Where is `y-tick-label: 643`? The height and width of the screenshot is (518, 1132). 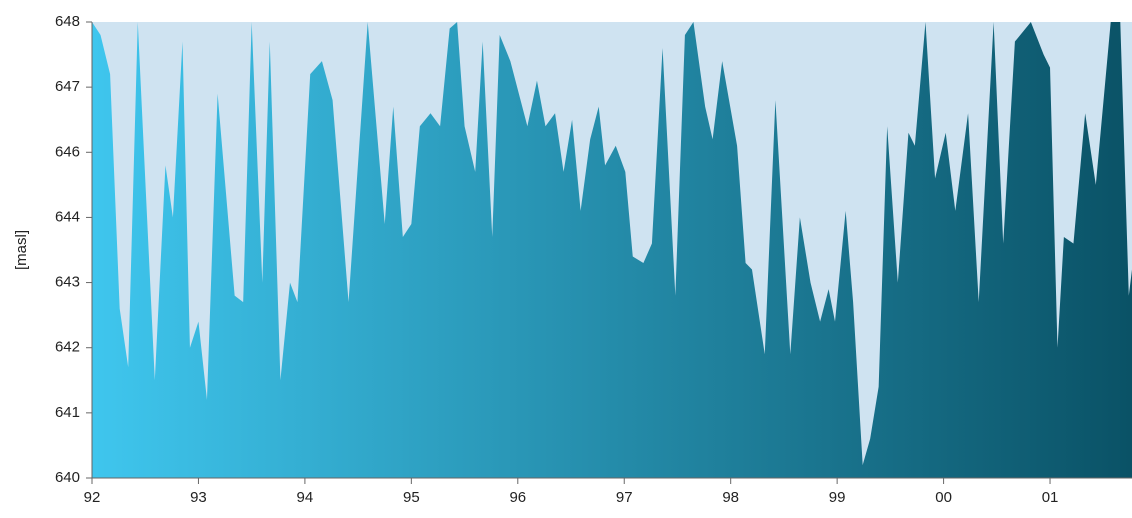 y-tick-label: 643 is located at coordinates (67, 282).